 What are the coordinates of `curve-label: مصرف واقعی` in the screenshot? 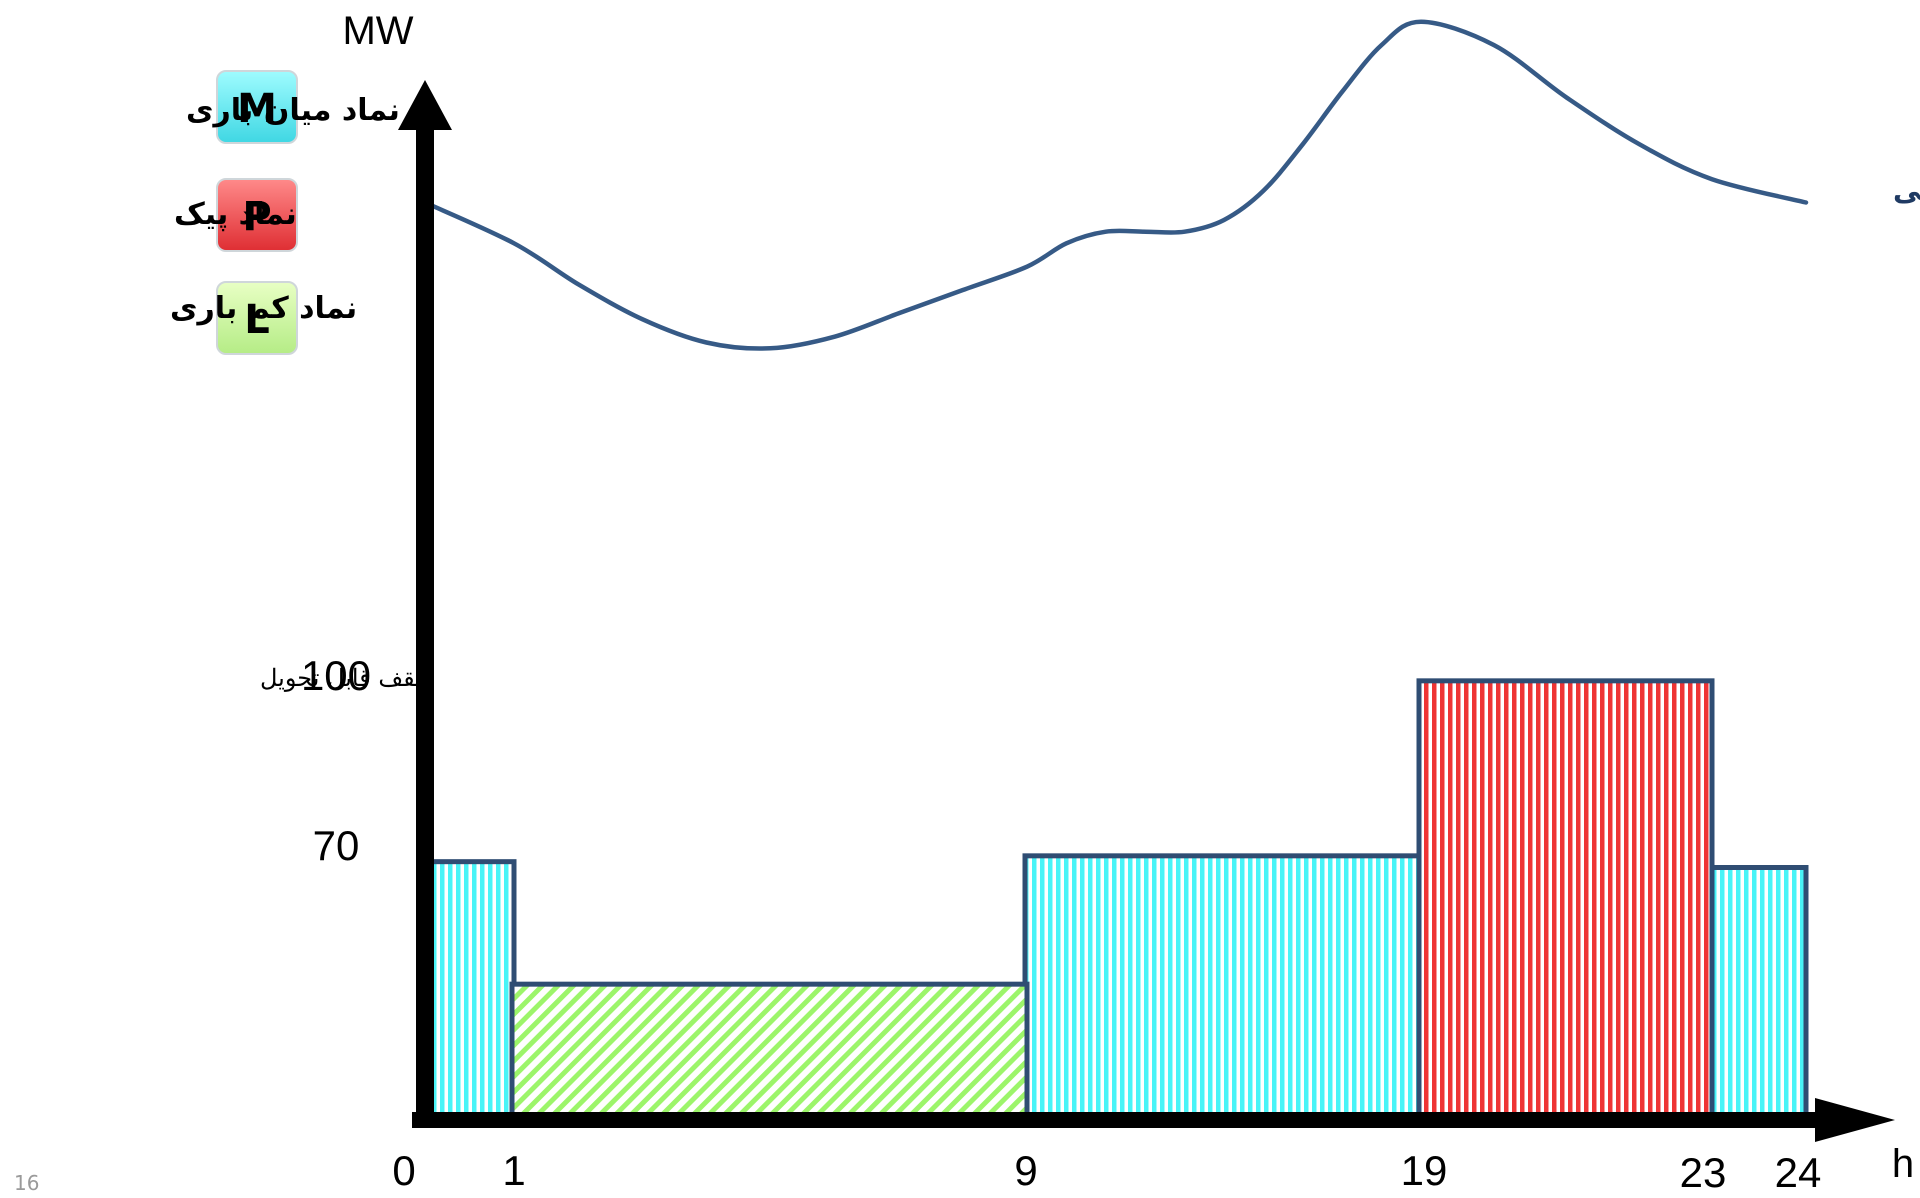 It's located at (1906, 190).